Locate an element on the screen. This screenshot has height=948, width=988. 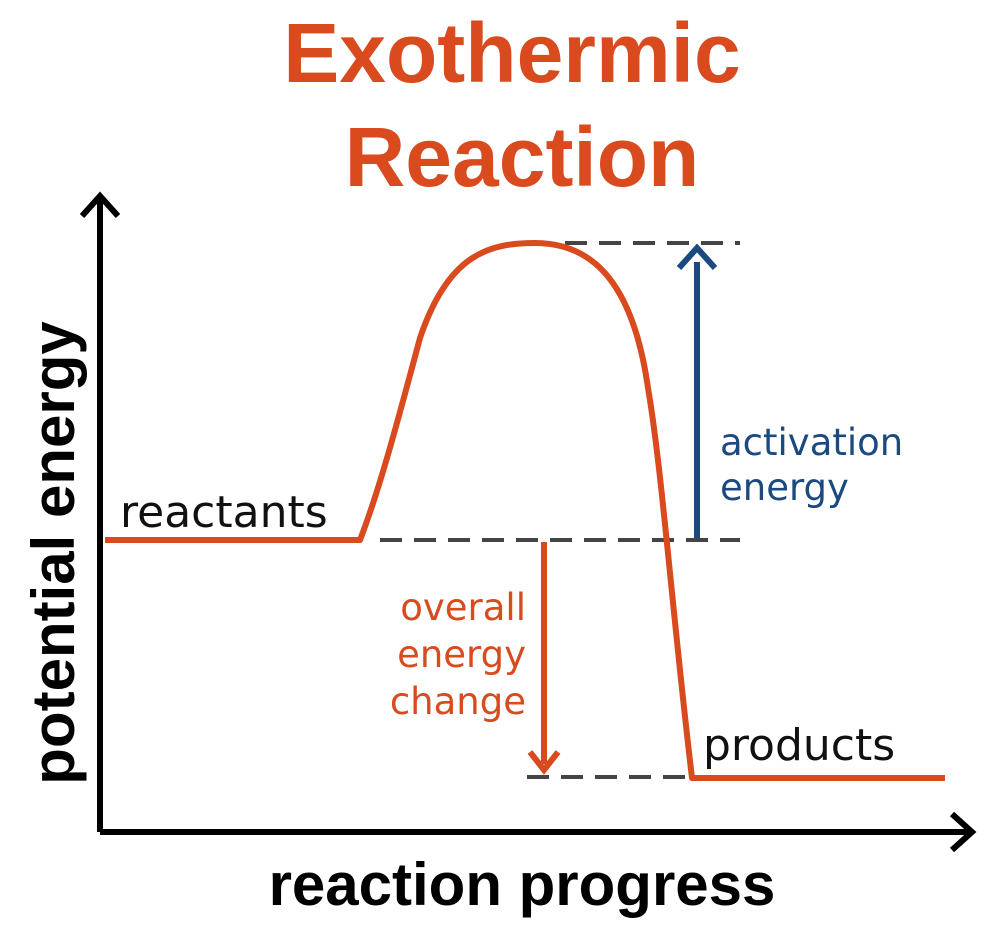
x-axis-arrowhead is located at coordinates (963, 832).